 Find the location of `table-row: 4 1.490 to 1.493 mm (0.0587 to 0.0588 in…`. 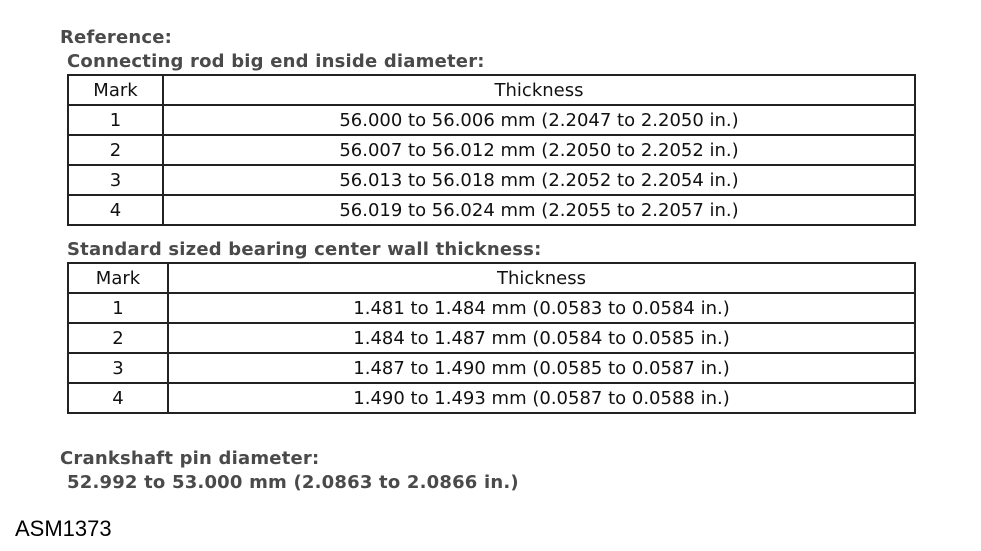

table-row: 4 1.490 to 1.493 mm (0.0587 to 0.0588 in… is located at coordinates (491, 398).